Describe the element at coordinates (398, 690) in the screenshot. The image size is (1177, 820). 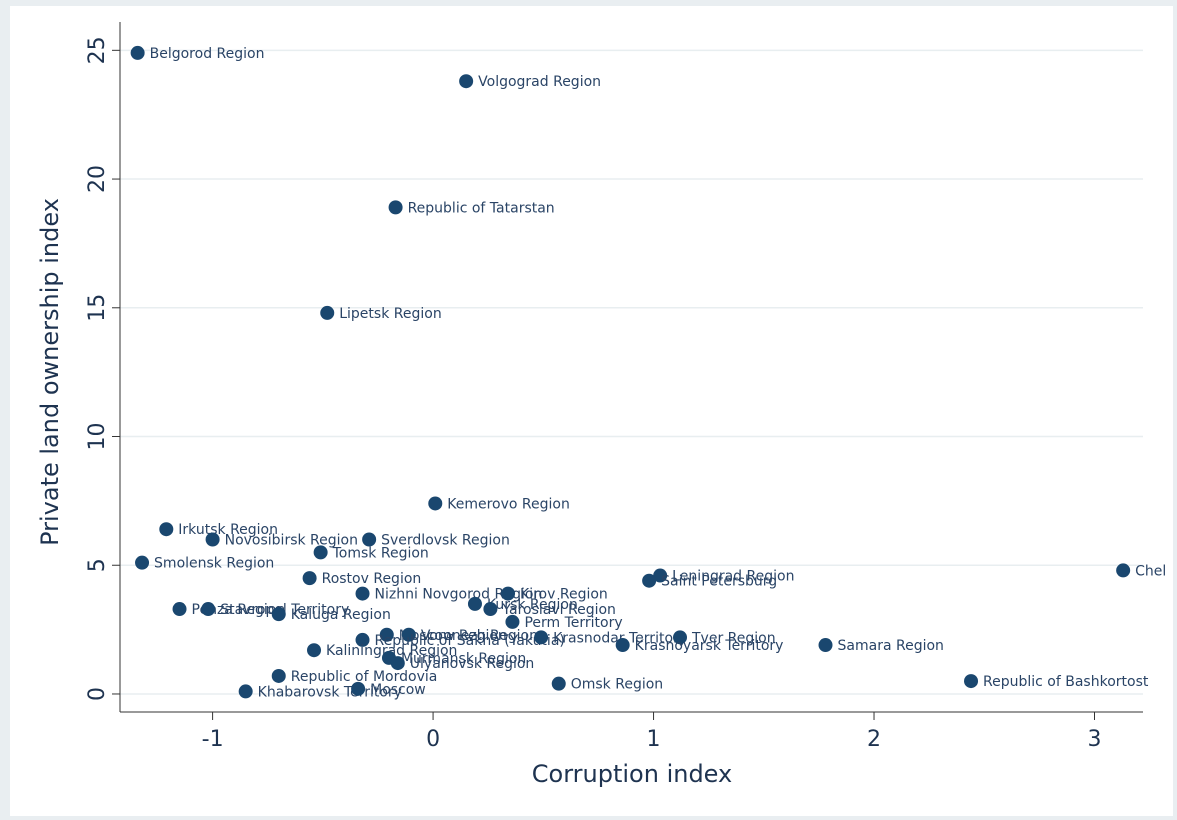
I see `point-label: Moscow` at that location.